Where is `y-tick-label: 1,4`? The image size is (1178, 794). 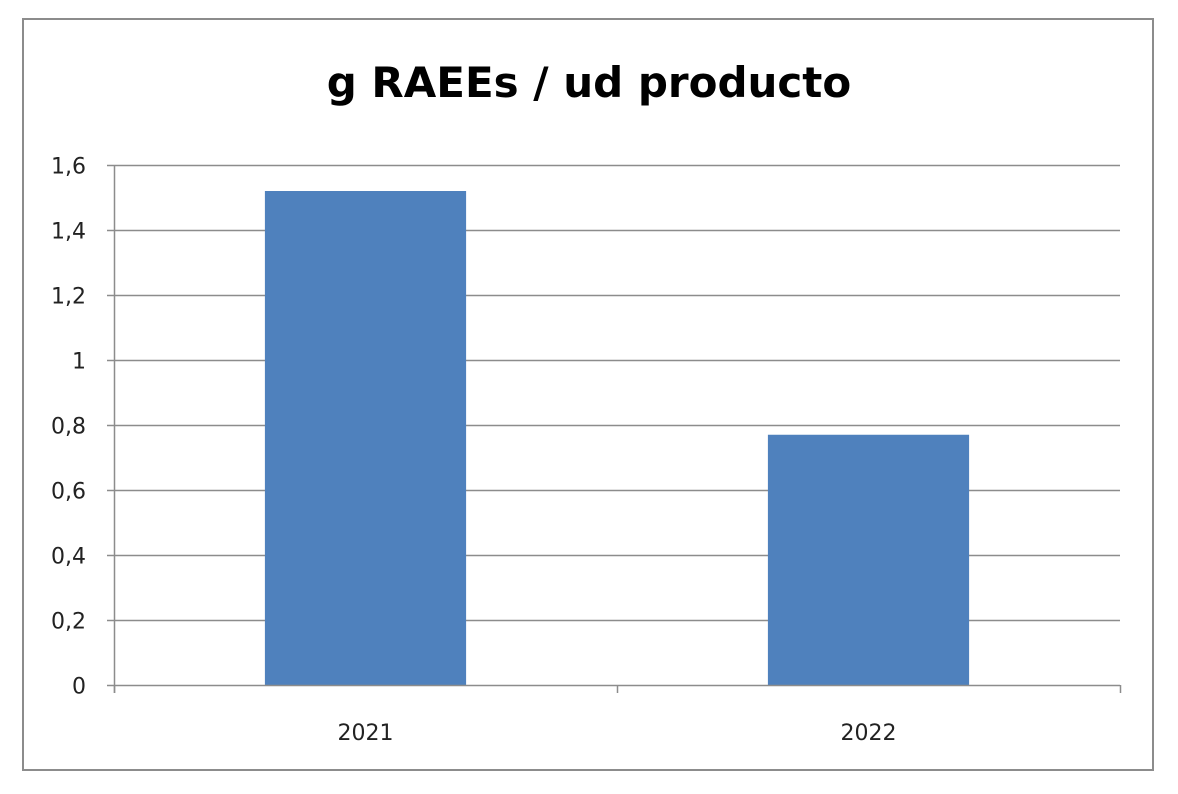
y-tick-label: 1,4 is located at coordinates (68, 232).